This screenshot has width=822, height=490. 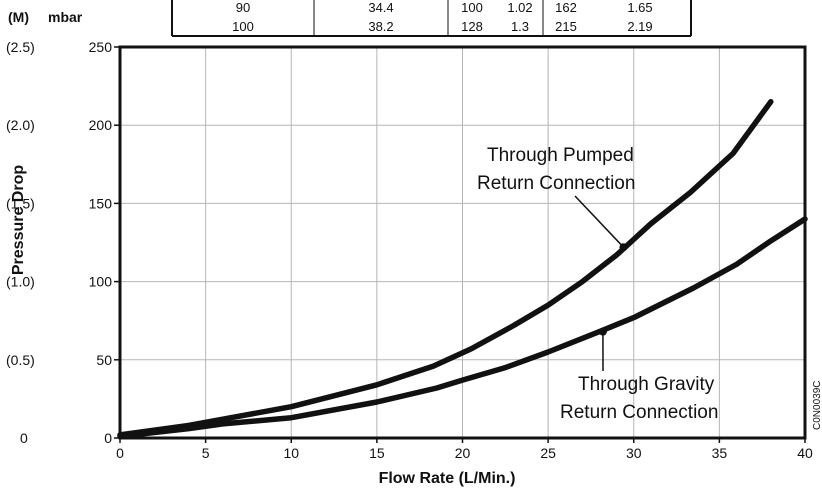 I want to click on x-tick-label: 15, so click(x=377, y=453).